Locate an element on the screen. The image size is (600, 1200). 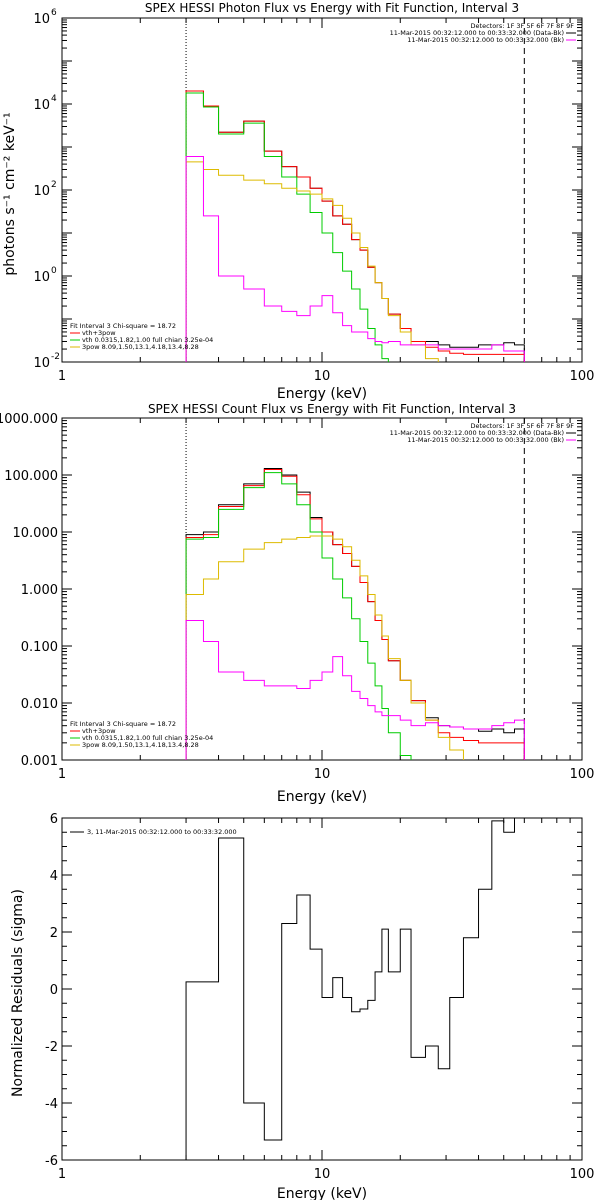
y-tick-label: 1000.000 is located at coordinates (29, 419).